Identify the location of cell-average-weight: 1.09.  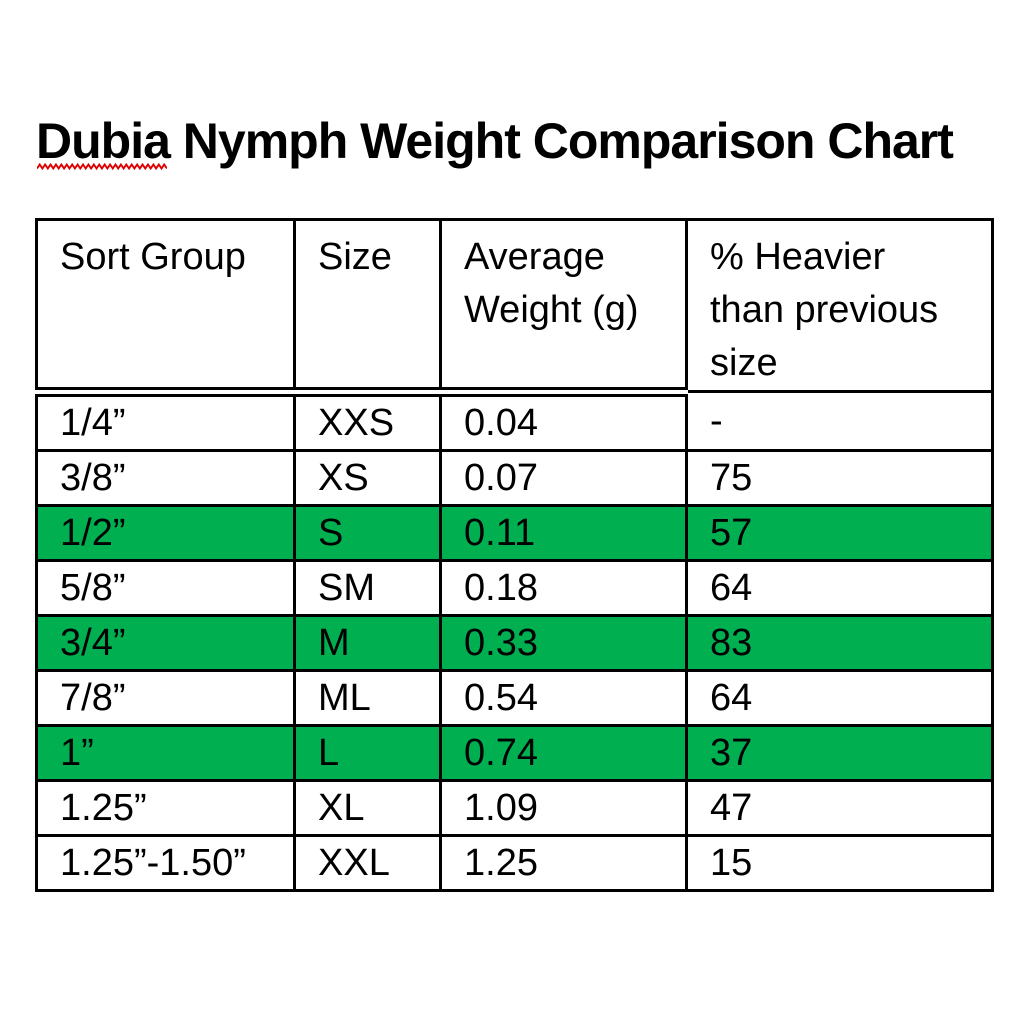
(563, 807).